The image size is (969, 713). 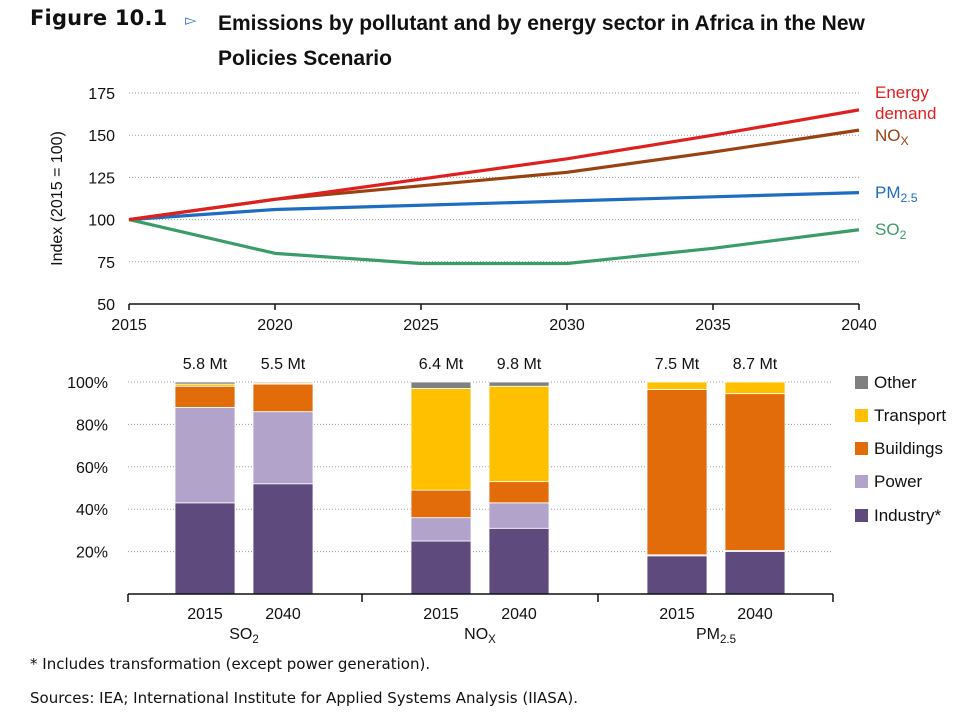 What do you see at coordinates (908, 448) in the screenshot?
I see `legend-label: Buildings` at bounding box center [908, 448].